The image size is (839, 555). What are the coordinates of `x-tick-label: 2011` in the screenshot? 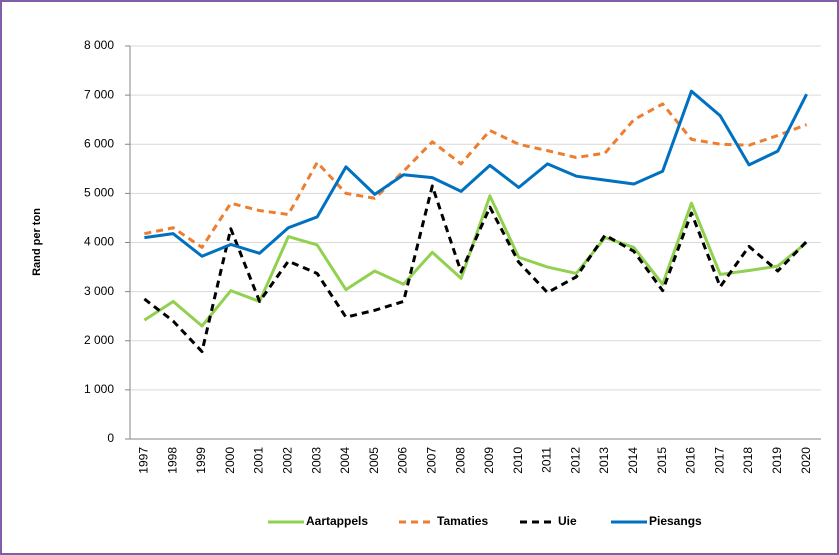 It's located at (547, 460).